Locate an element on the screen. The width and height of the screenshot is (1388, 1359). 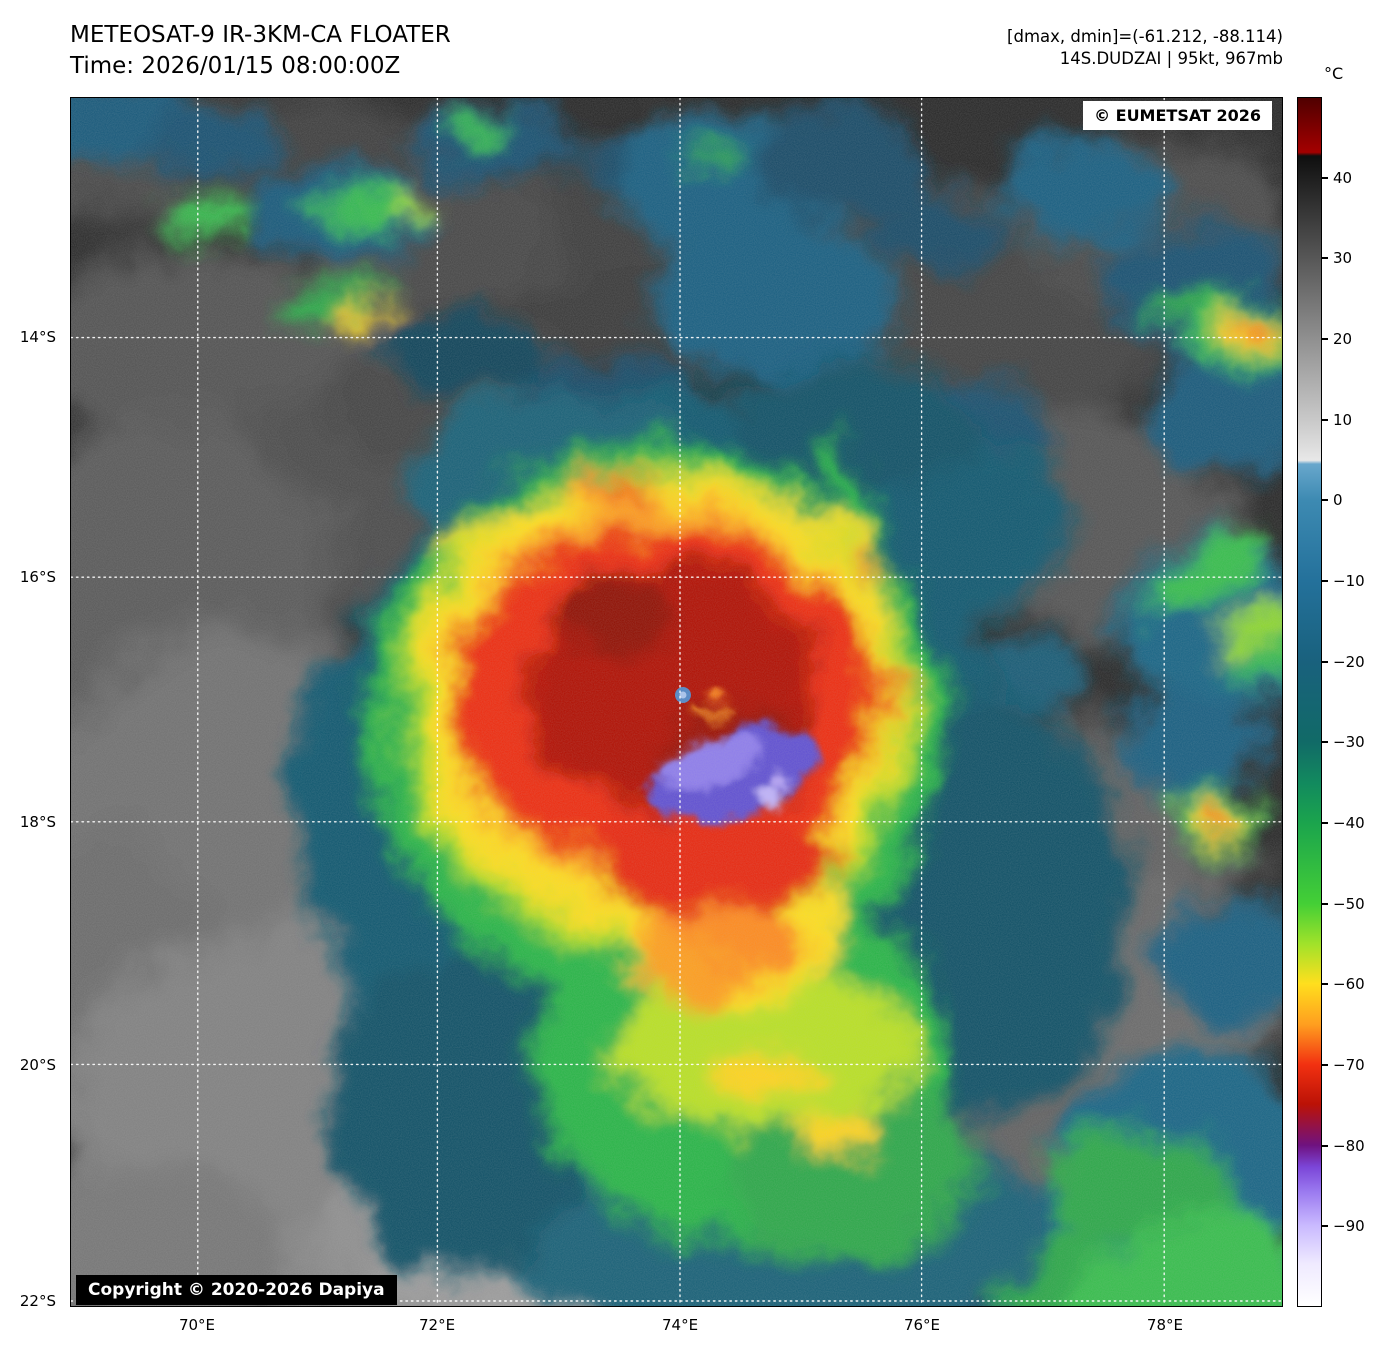
tick-label: −30 is located at coordinates (1349, 742).